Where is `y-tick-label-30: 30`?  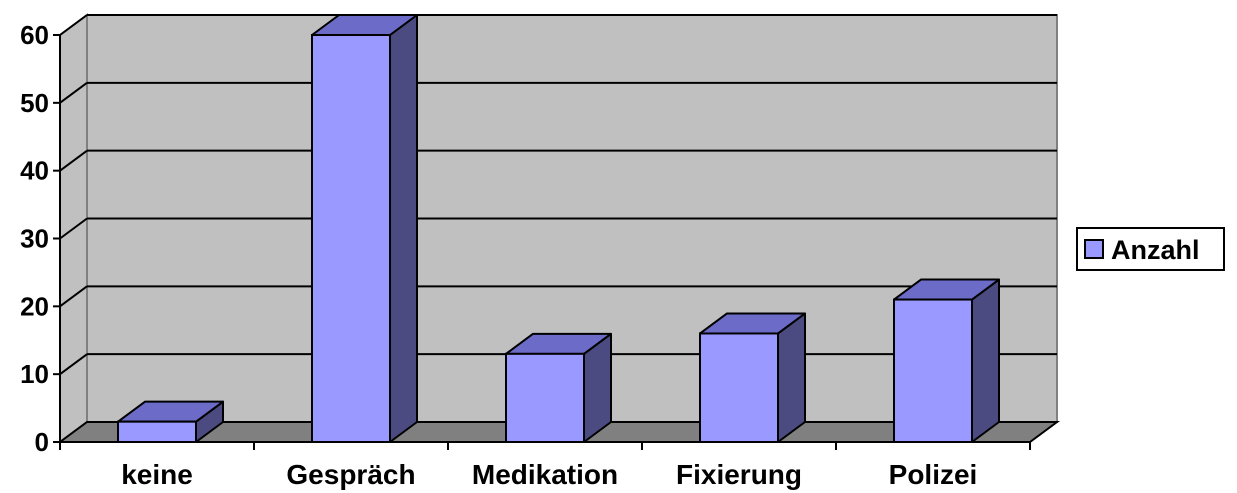 y-tick-label-30: 30 is located at coordinates (34, 239).